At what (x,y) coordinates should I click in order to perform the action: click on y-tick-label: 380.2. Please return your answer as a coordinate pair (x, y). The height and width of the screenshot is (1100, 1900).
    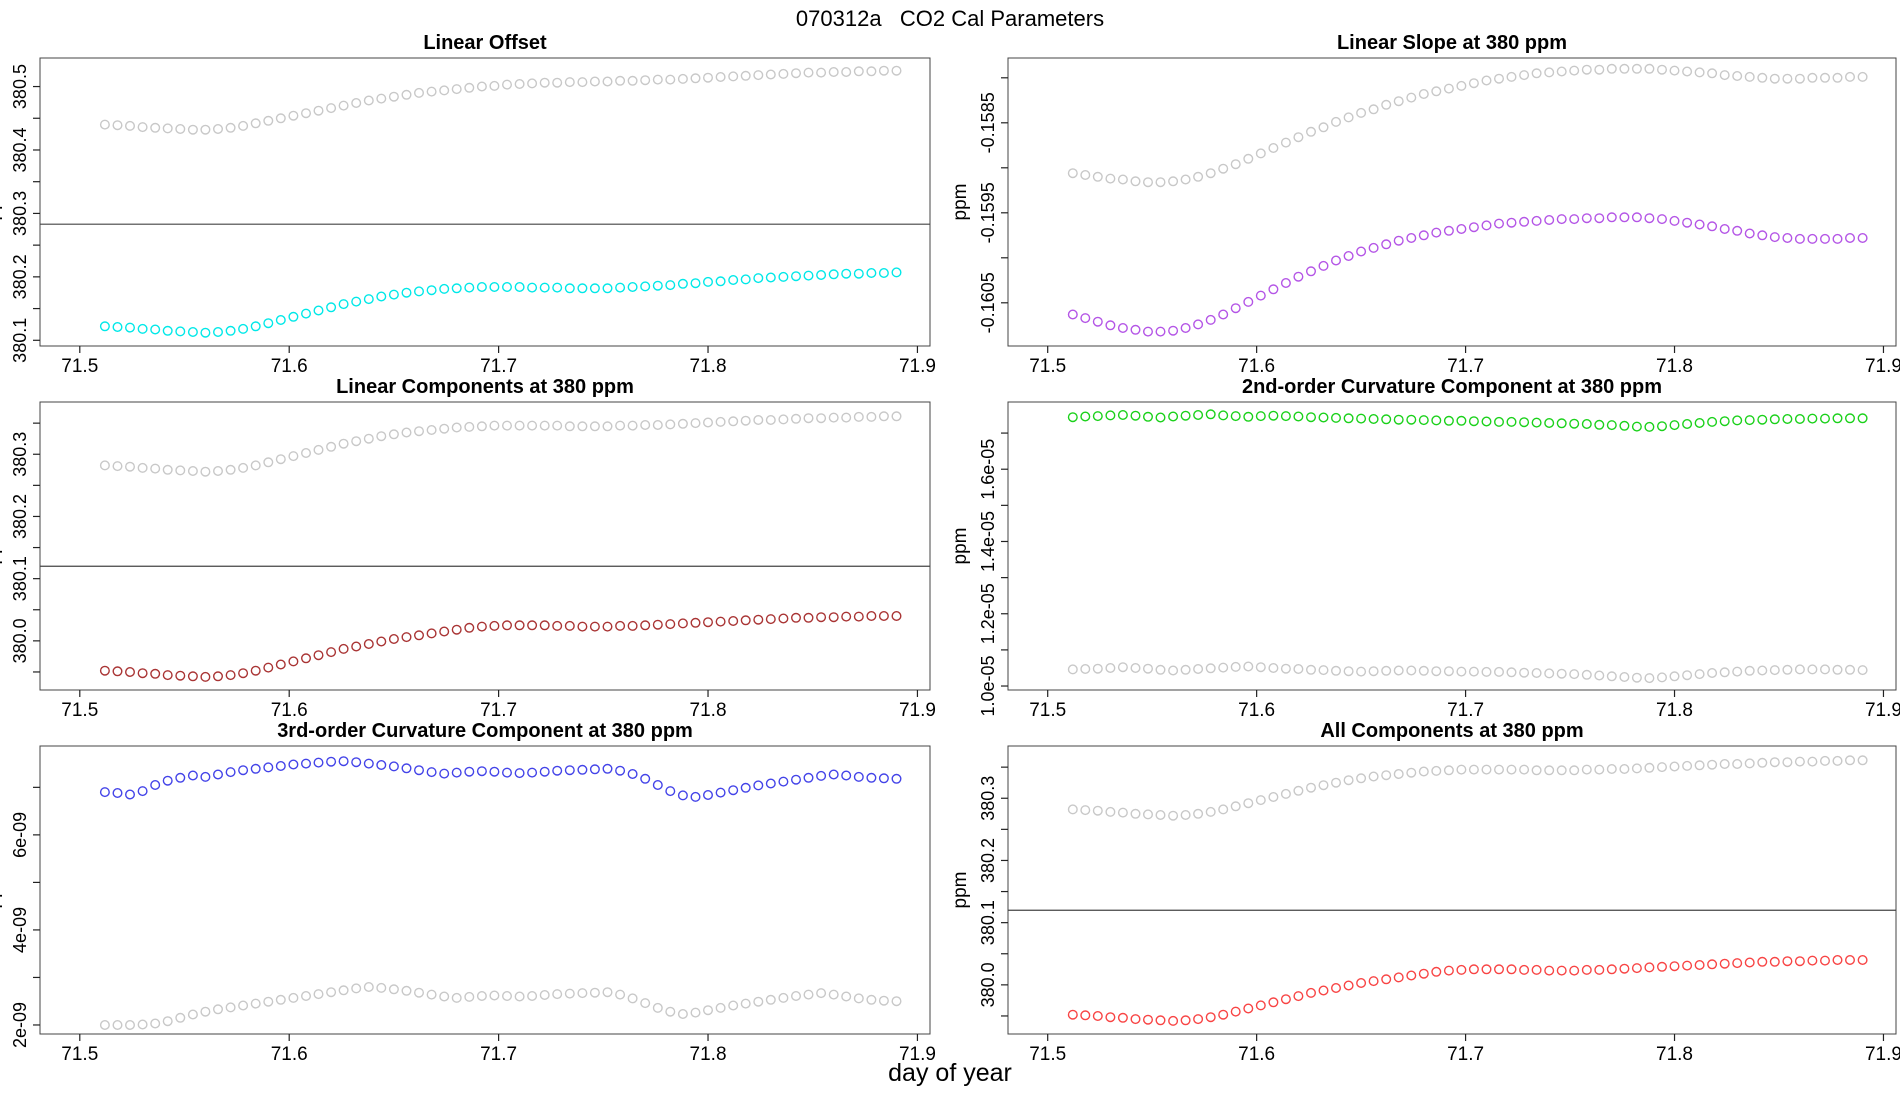
    Looking at the image, I should click on (20, 516).